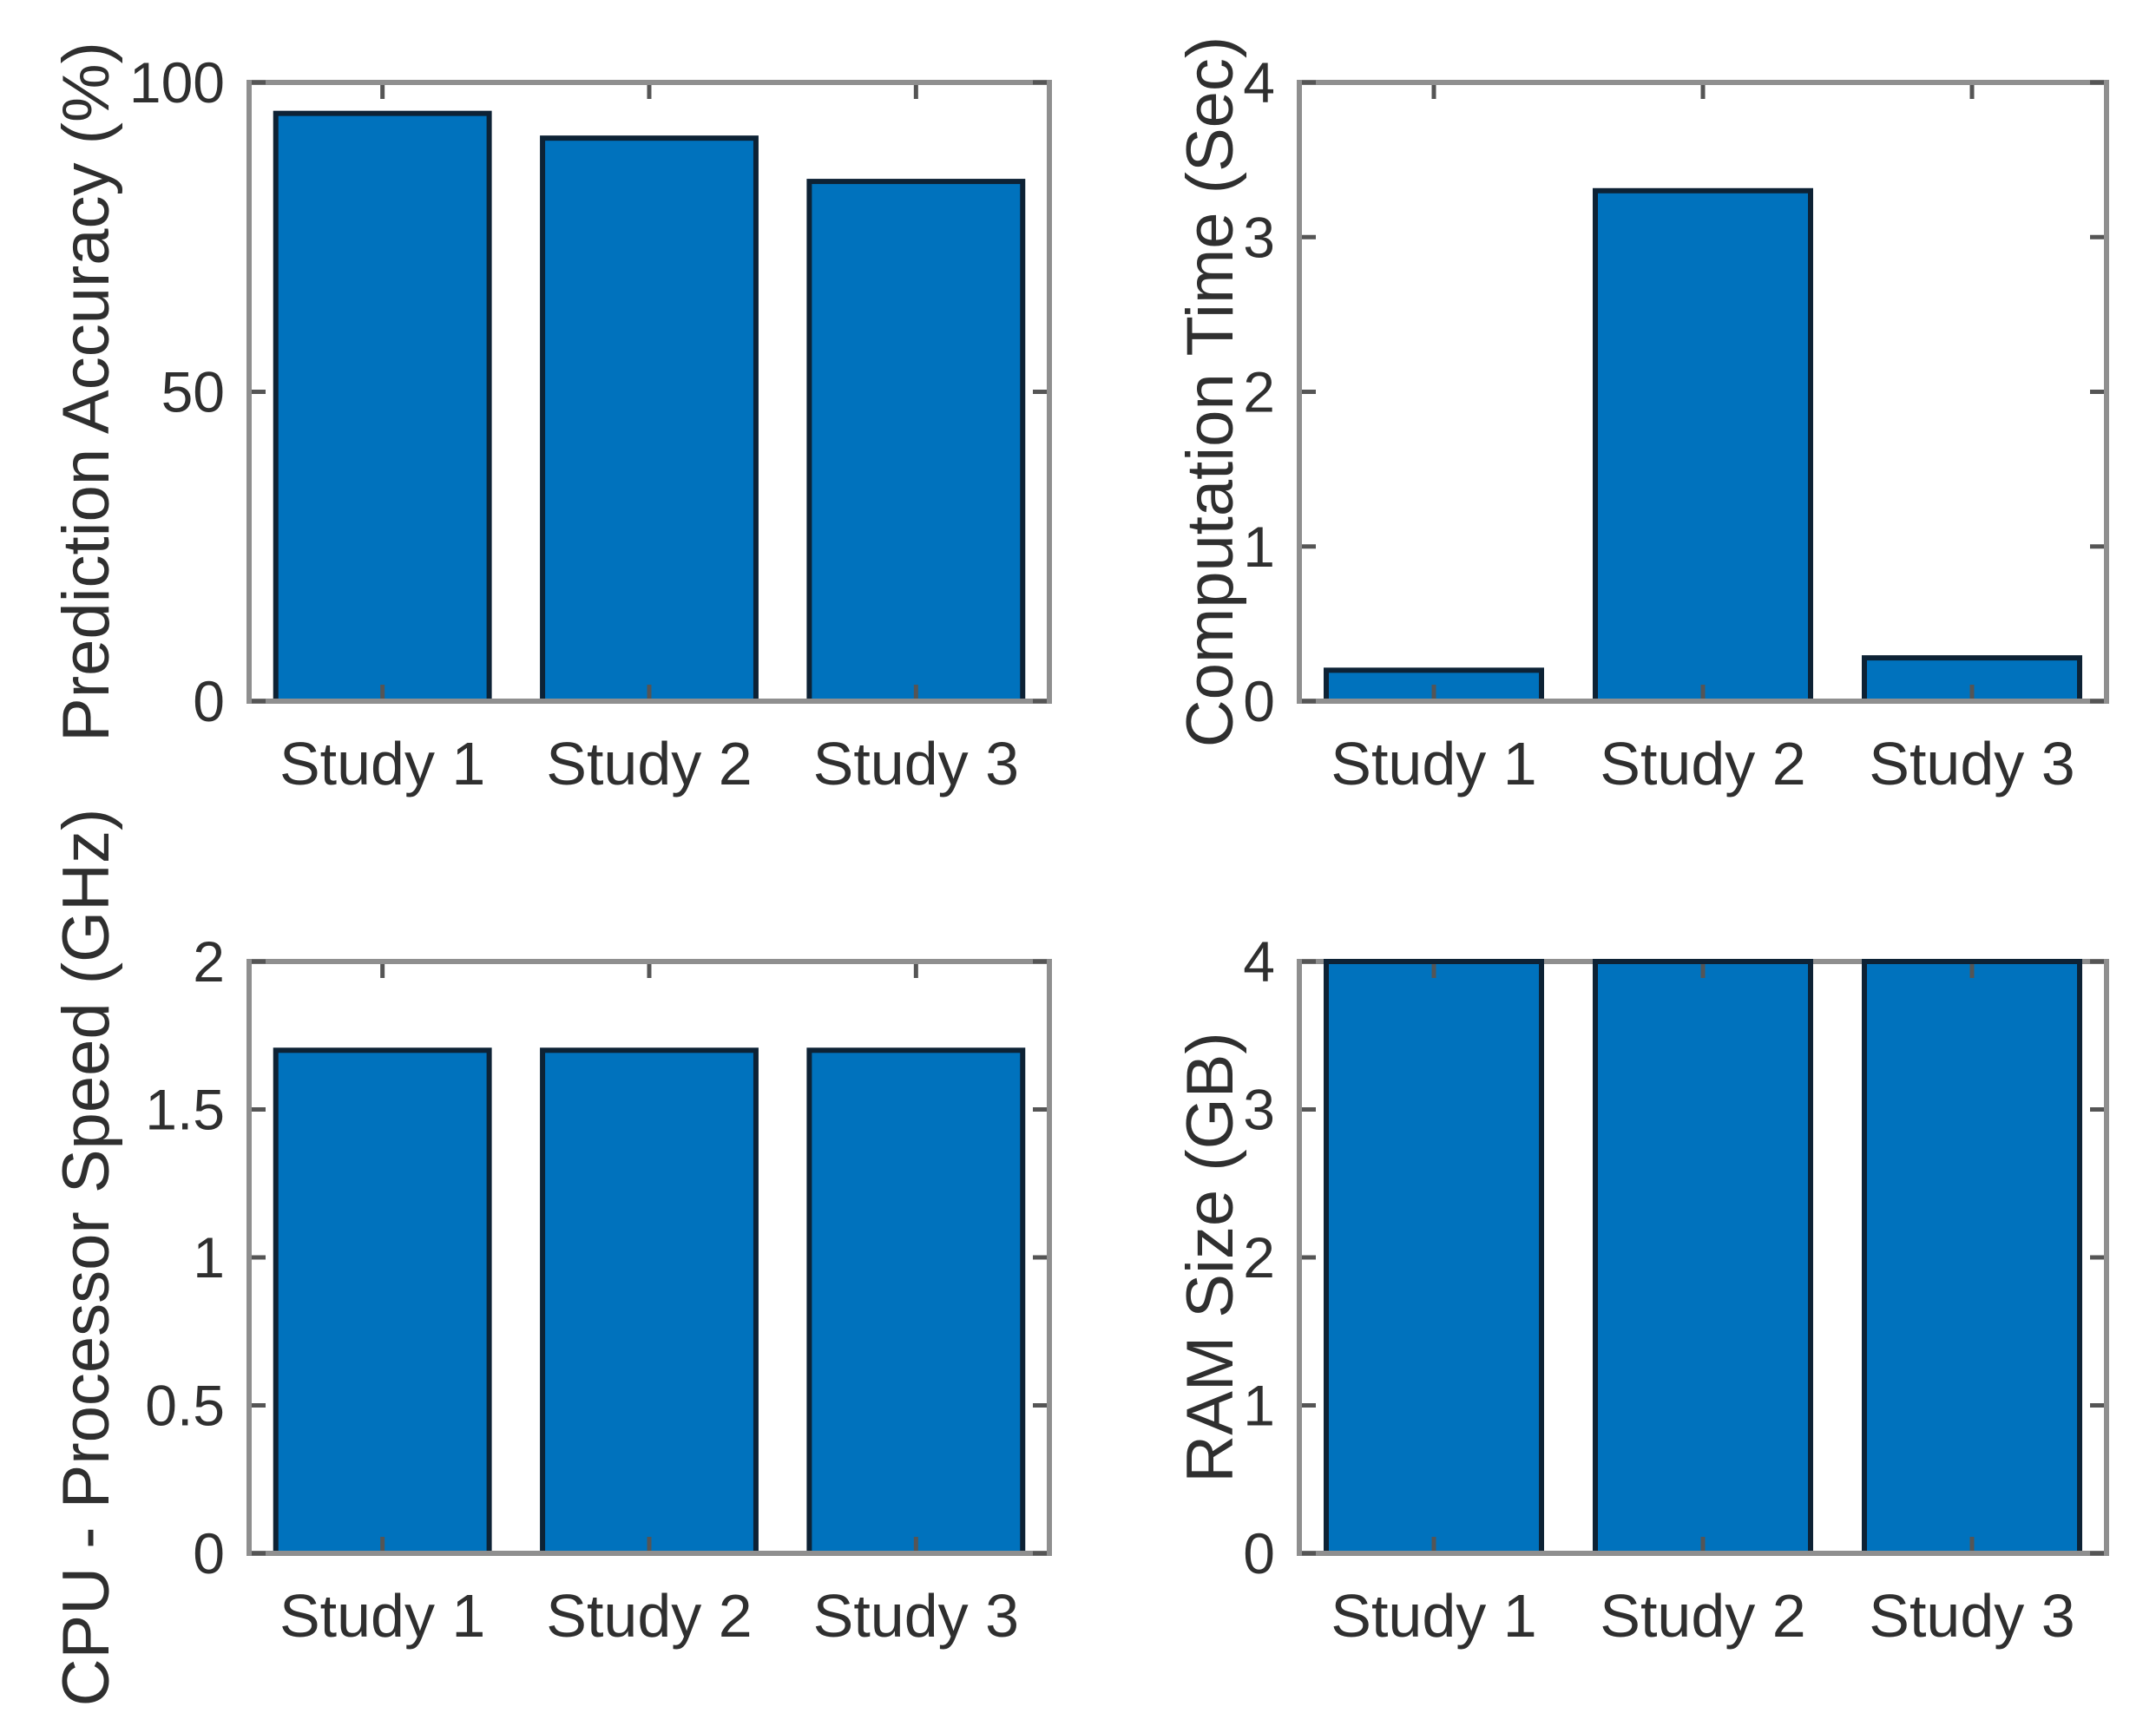 This screenshot has height=1713, width=2156. Describe the element at coordinates (185, 1110) in the screenshot. I see `y-tick-label: 1.5` at that location.